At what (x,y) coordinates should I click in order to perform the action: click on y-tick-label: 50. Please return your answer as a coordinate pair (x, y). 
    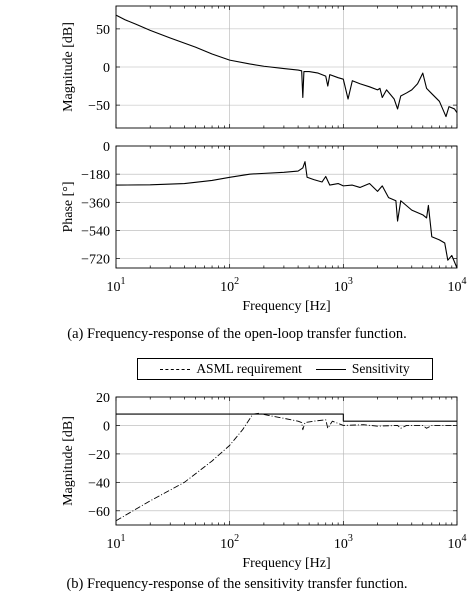
    Looking at the image, I should click on (103, 30).